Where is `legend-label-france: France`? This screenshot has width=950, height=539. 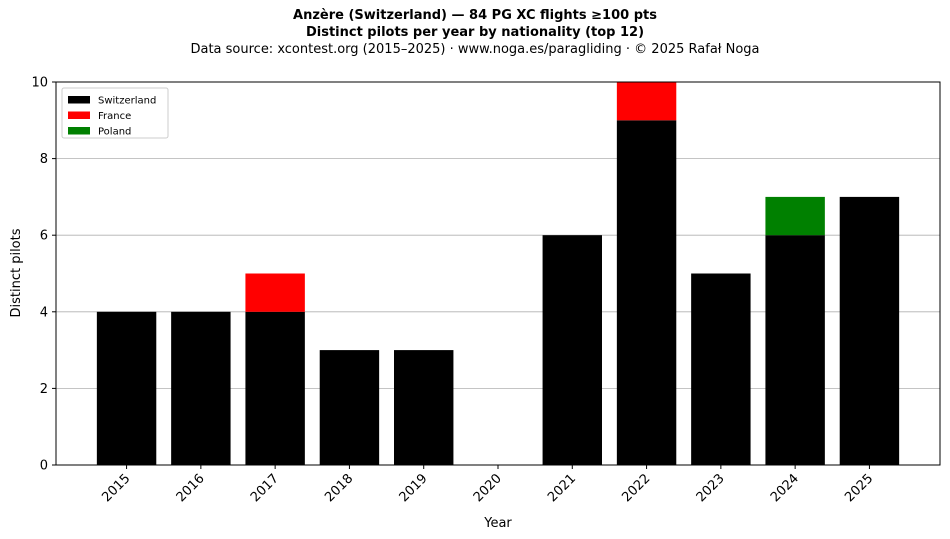
legend-label-france: France is located at coordinates (114, 116).